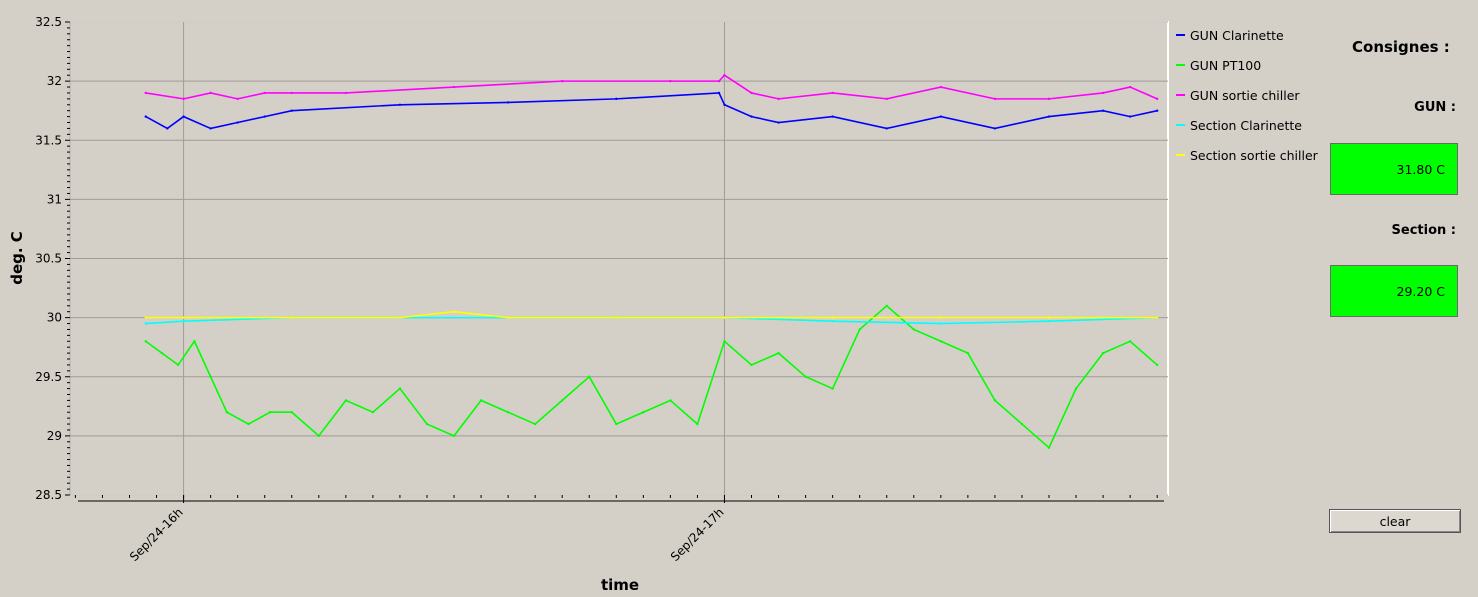  Describe the element at coordinates (1423, 230) in the screenshot. I see `section-label: Section :` at that location.